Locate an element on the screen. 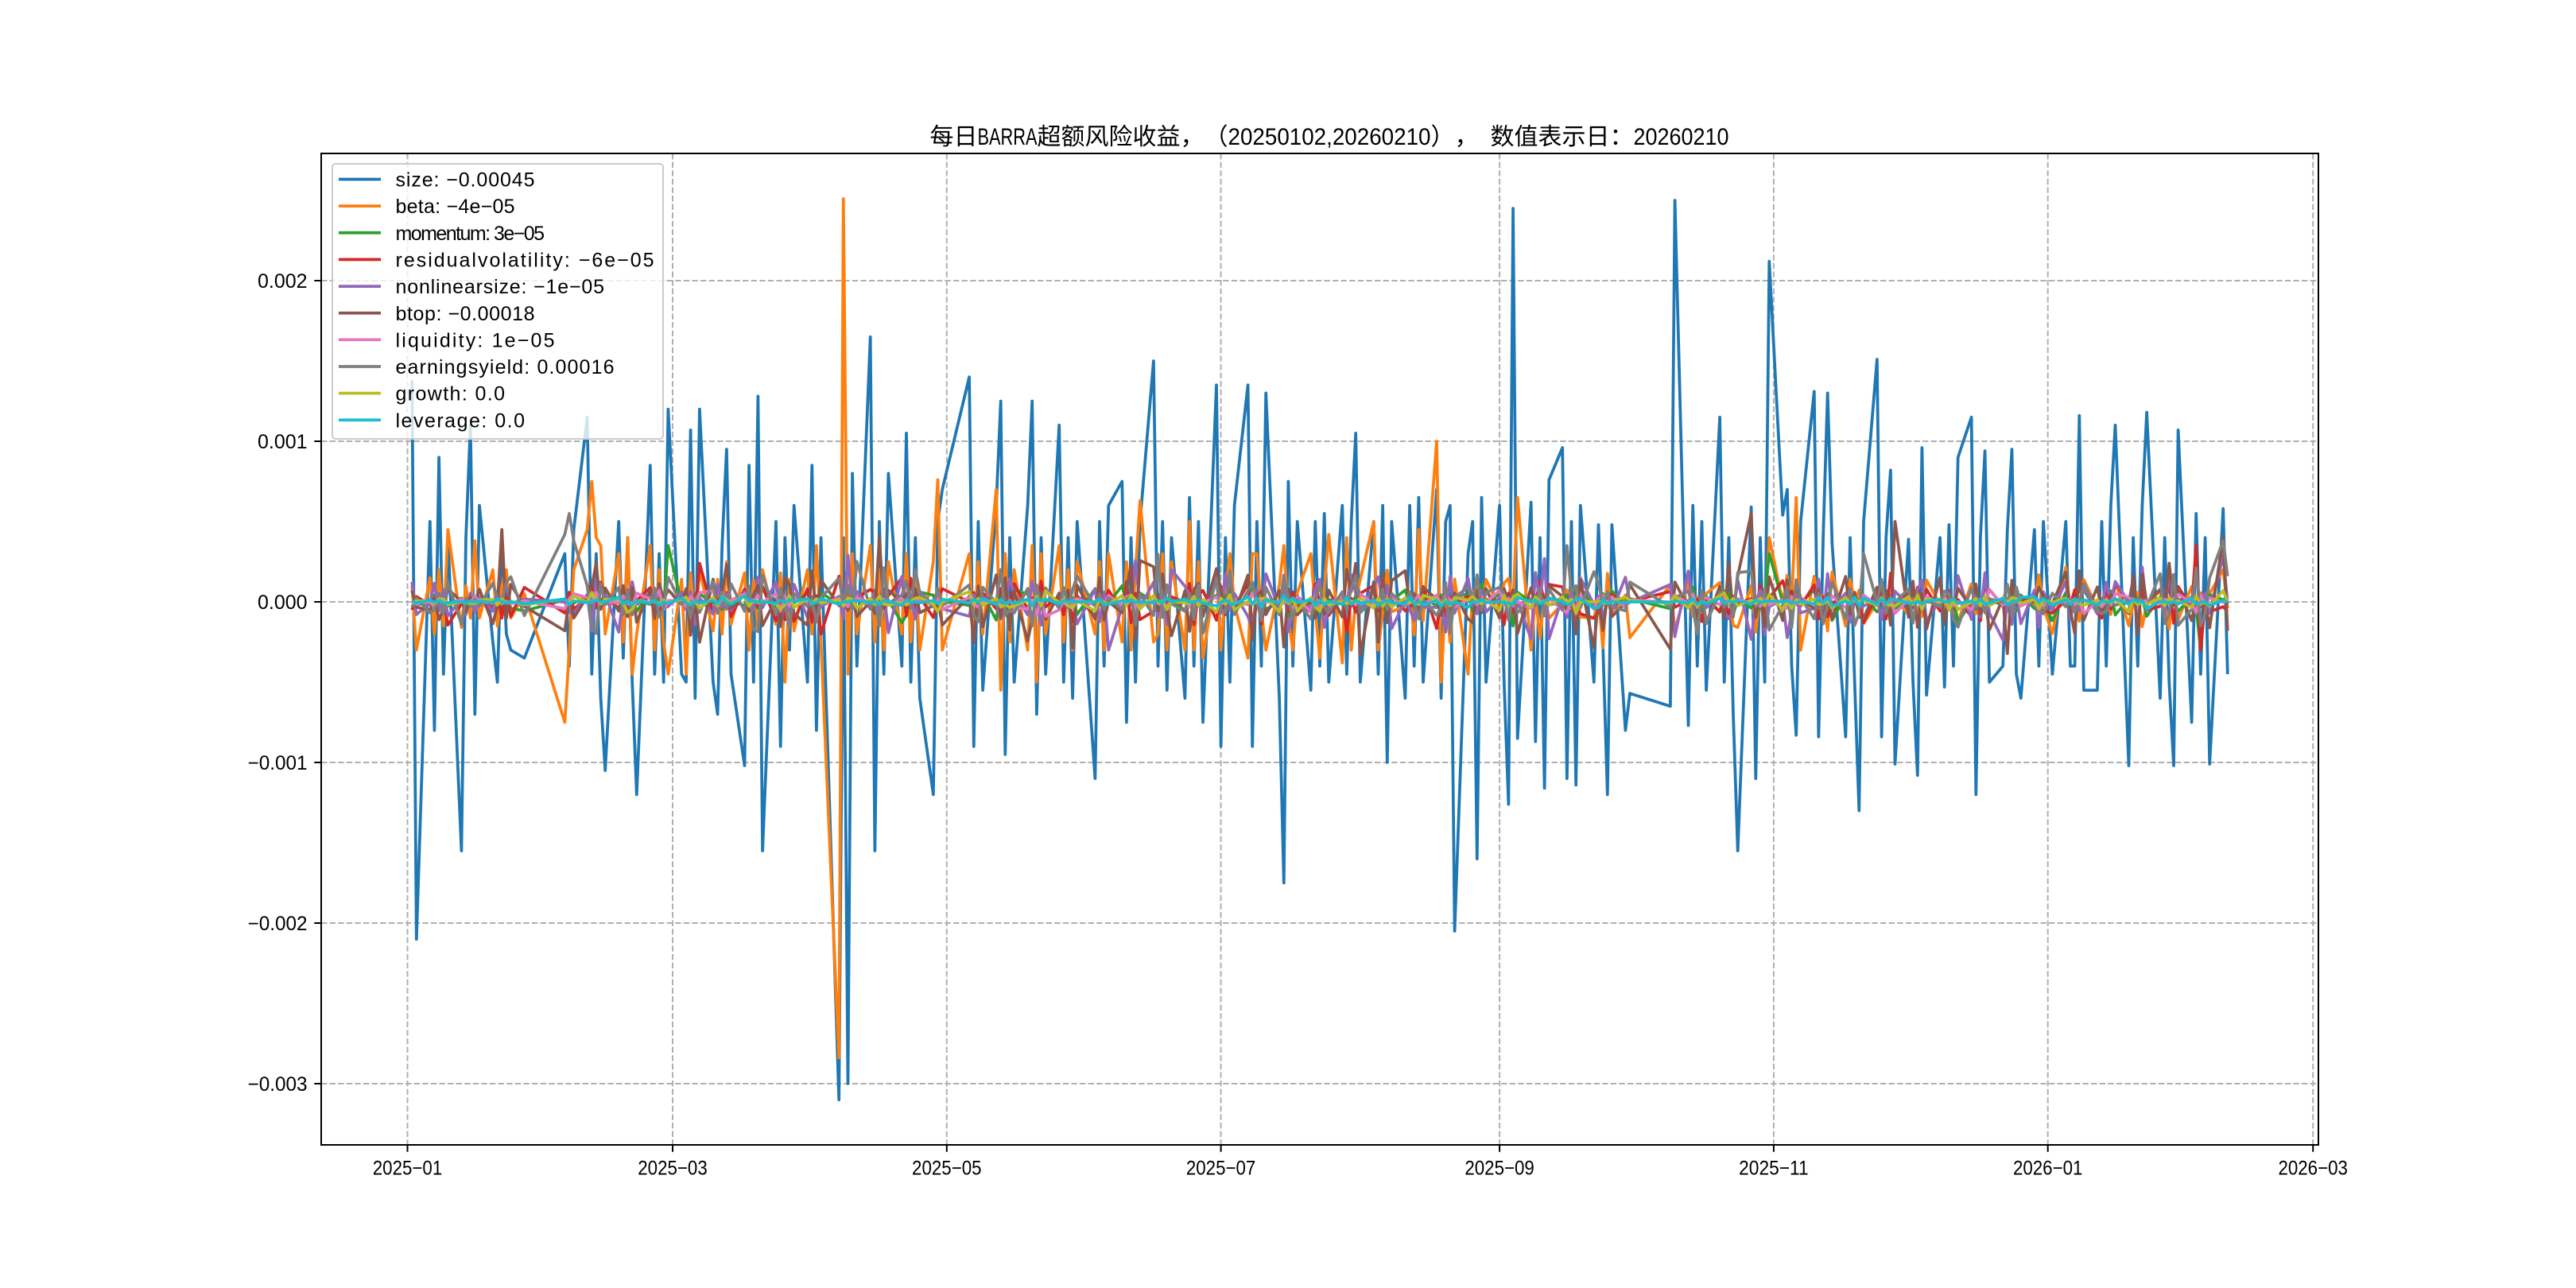 The width and height of the screenshot is (2576, 1288). svg-text: 2025−03 is located at coordinates (673, 1168).